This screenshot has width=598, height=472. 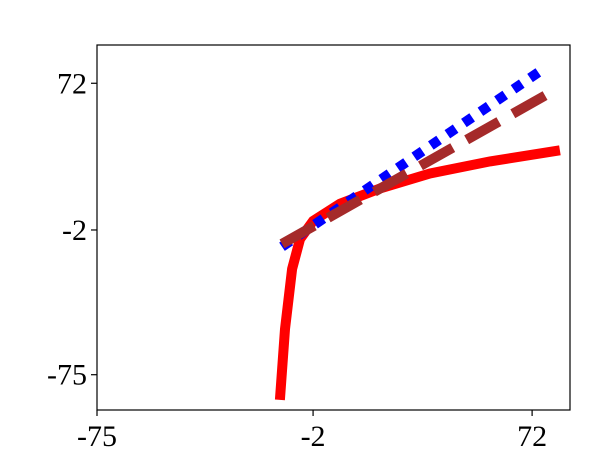 What do you see at coordinates (67, 375) in the screenshot?
I see `y-tick-label: -75` at bounding box center [67, 375].